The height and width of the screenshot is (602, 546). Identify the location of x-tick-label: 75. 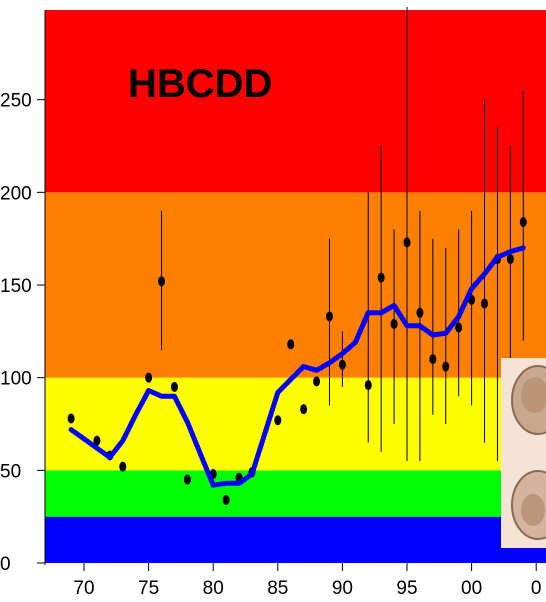
(148, 588).